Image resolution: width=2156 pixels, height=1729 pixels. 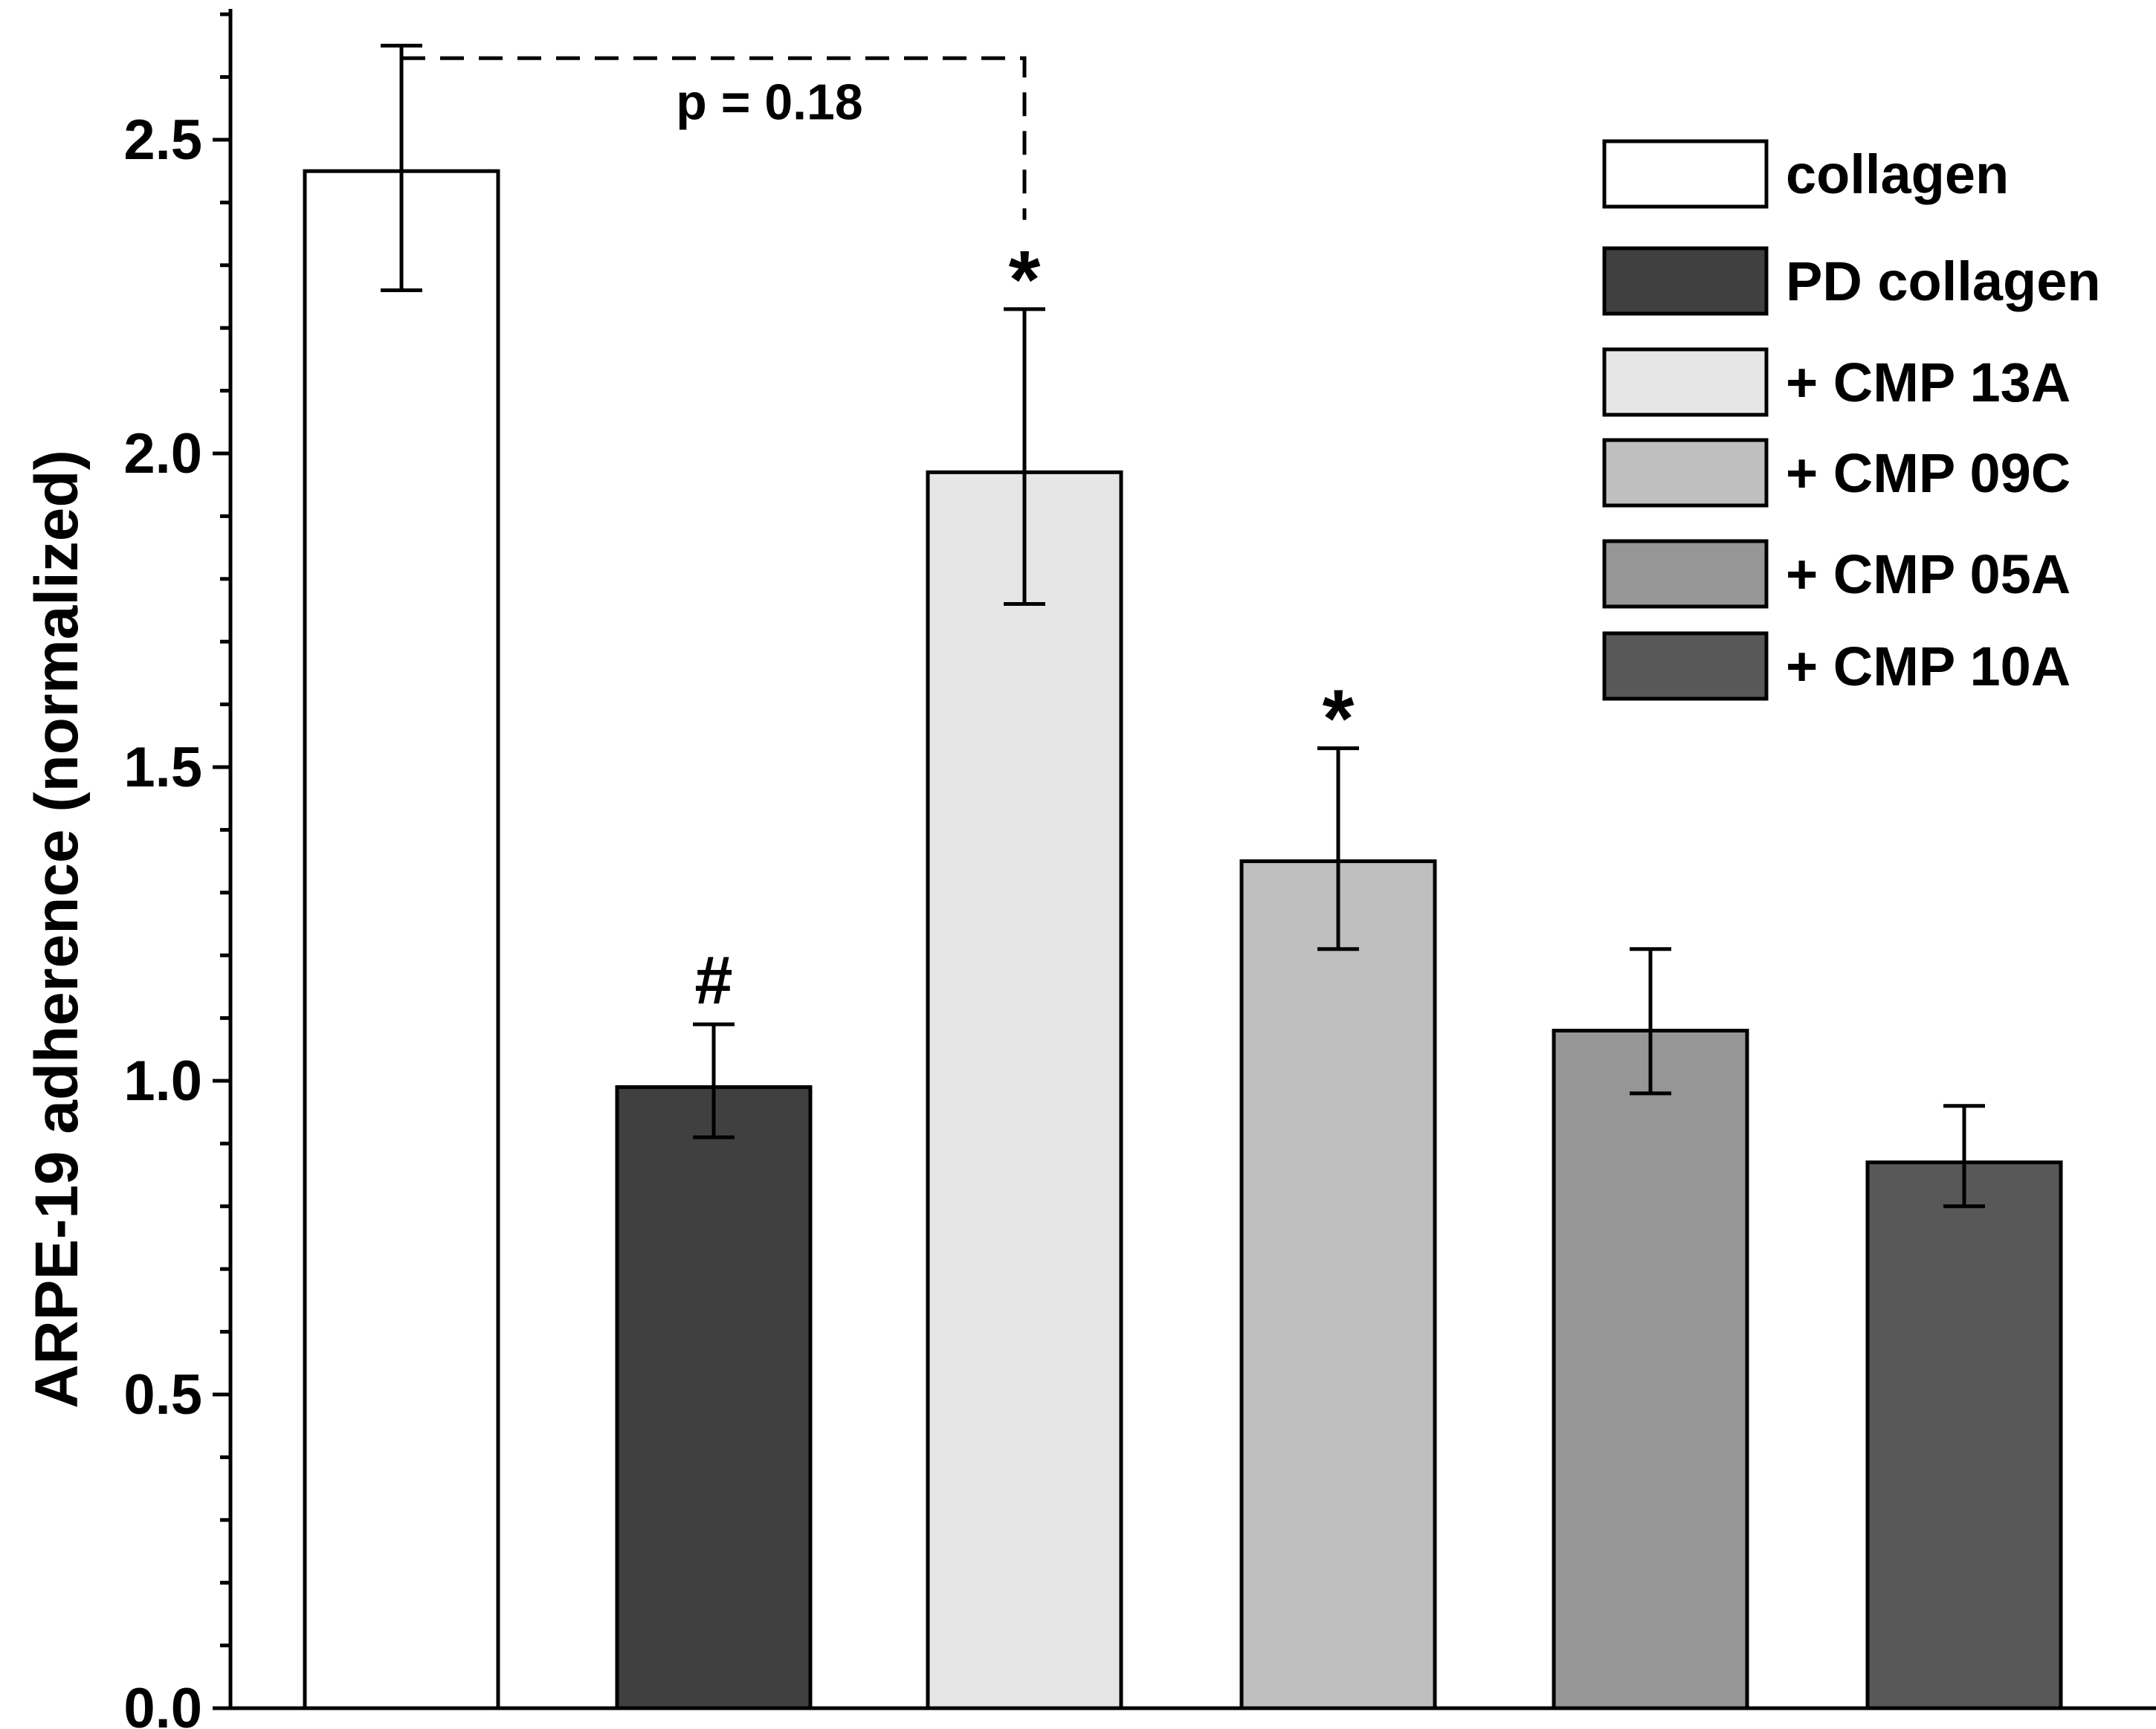 I want to click on legend-item-5: + CMP 05A, so click(x=1836, y=574).